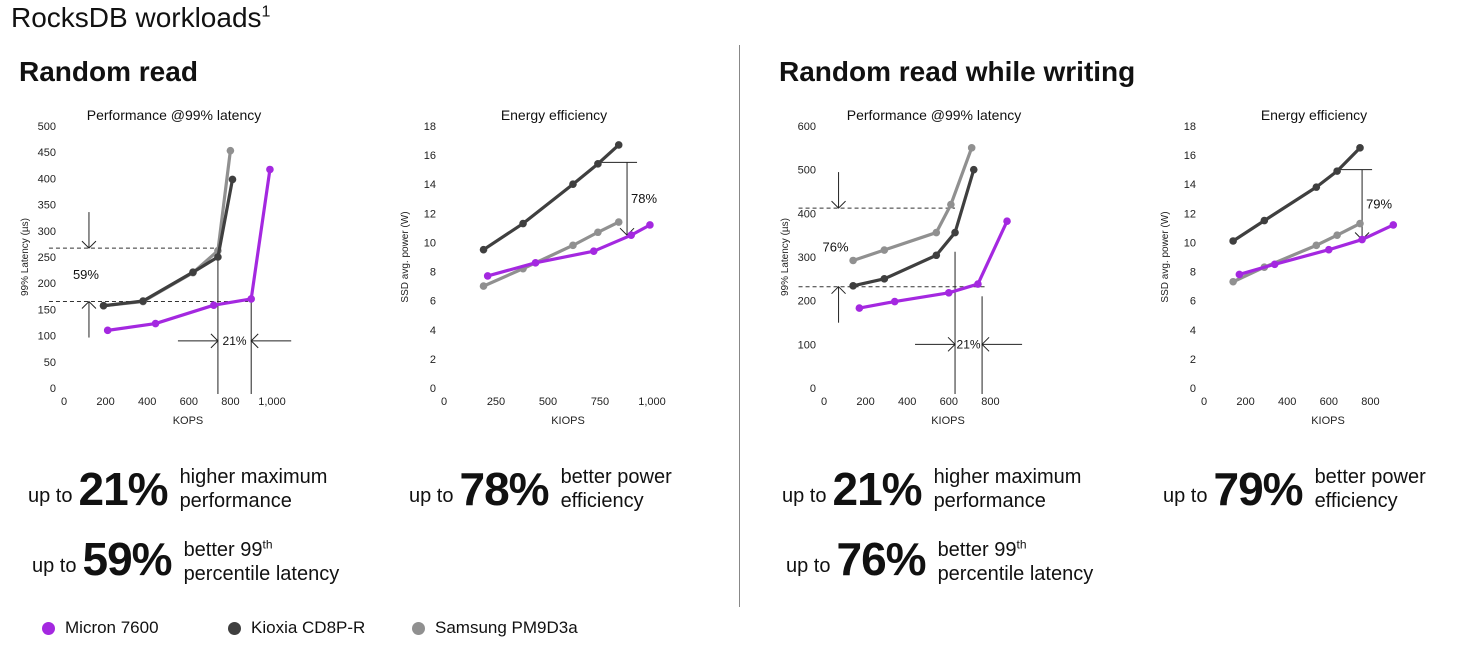 This screenshot has height=650, width=1477. What do you see at coordinates (50, 363) in the screenshot?
I see `y-tick-label: 50` at bounding box center [50, 363].